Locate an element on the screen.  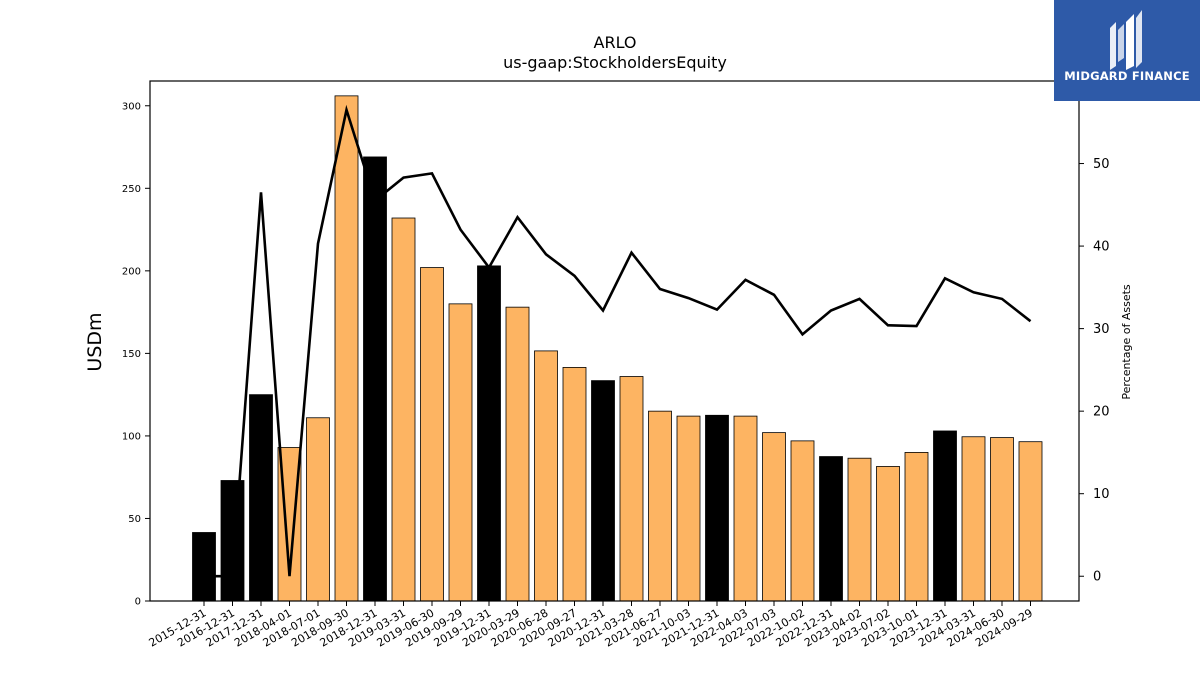
y-left-tick-label: 0 is located at coordinates (138, 602).